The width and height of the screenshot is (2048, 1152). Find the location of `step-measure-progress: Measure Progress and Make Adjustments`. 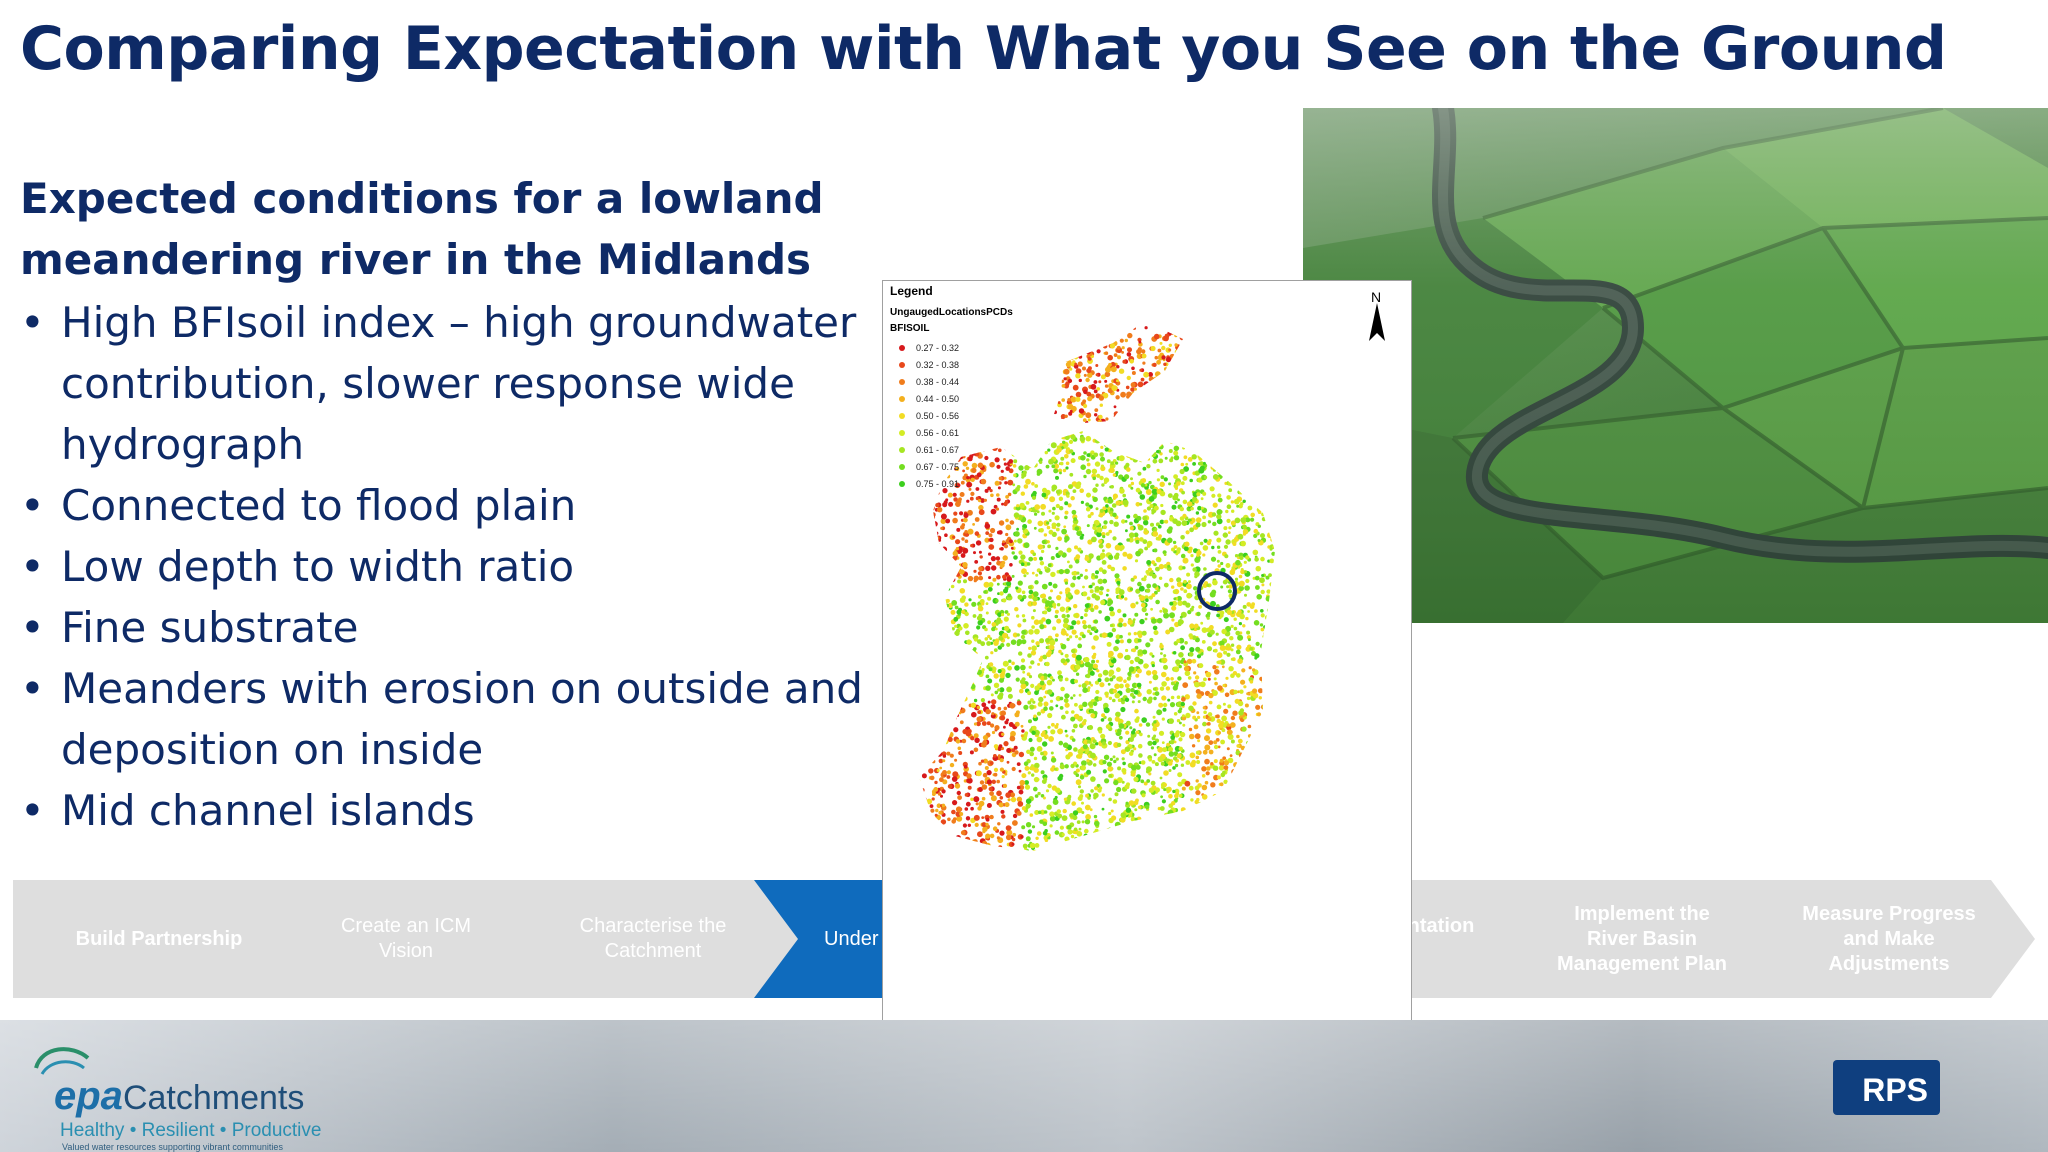

step-measure-progress: Measure Progress and Make Adjustments is located at coordinates (1889, 939).